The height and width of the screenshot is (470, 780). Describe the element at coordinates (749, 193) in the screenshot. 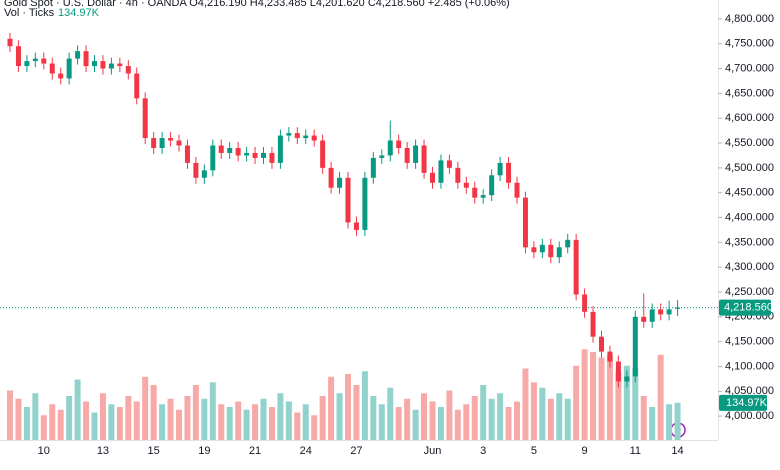

I see `y-tick-label: 4,450.000` at that location.